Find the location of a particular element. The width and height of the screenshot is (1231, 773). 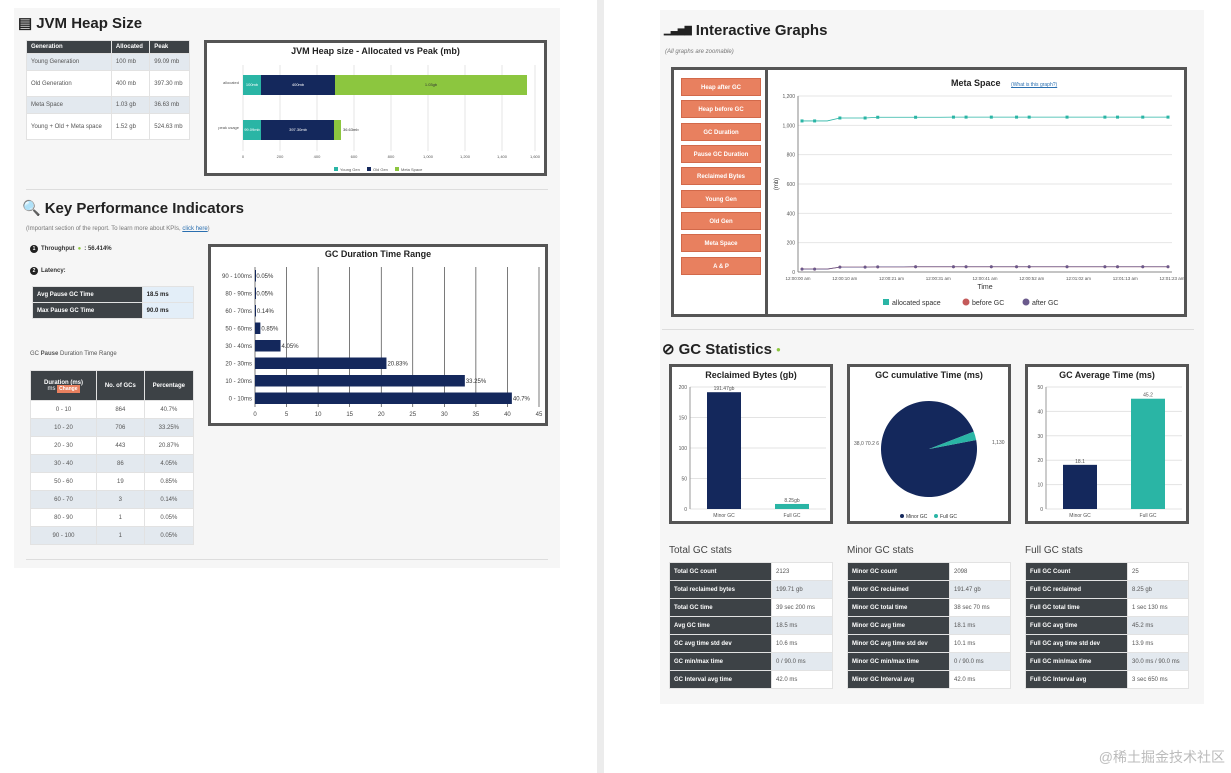

stat-value: 13.9 ms is located at coordinates (1158, 643).